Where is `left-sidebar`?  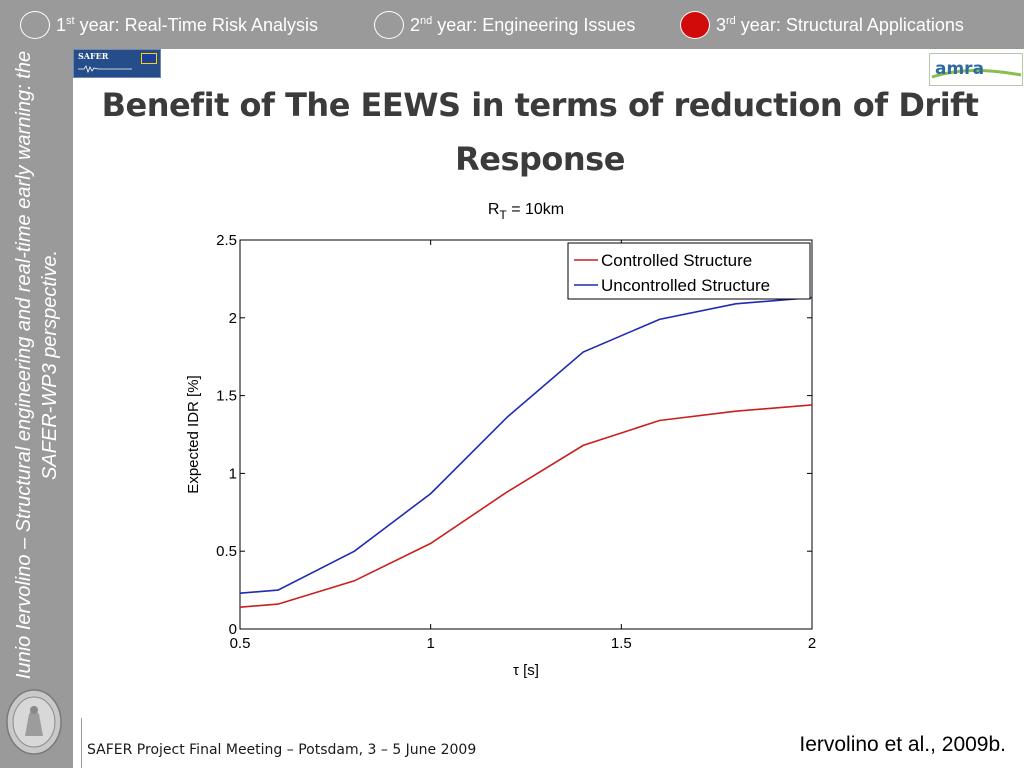
left-sidebar is located at coordinates (36, 408).